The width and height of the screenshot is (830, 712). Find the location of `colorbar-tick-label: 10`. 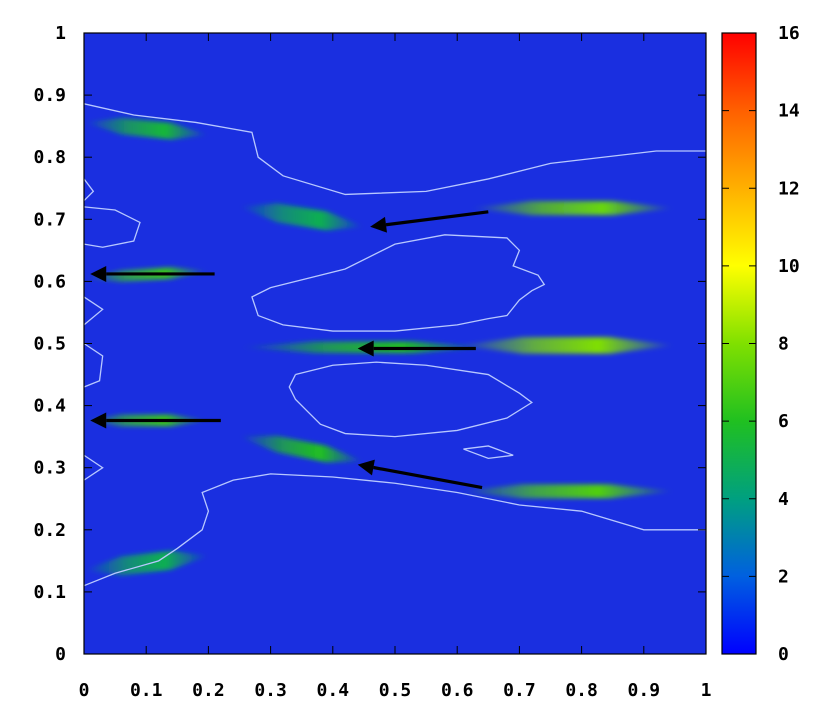

colorbar-tick-label: 10 is located at coordinates (789, 266).